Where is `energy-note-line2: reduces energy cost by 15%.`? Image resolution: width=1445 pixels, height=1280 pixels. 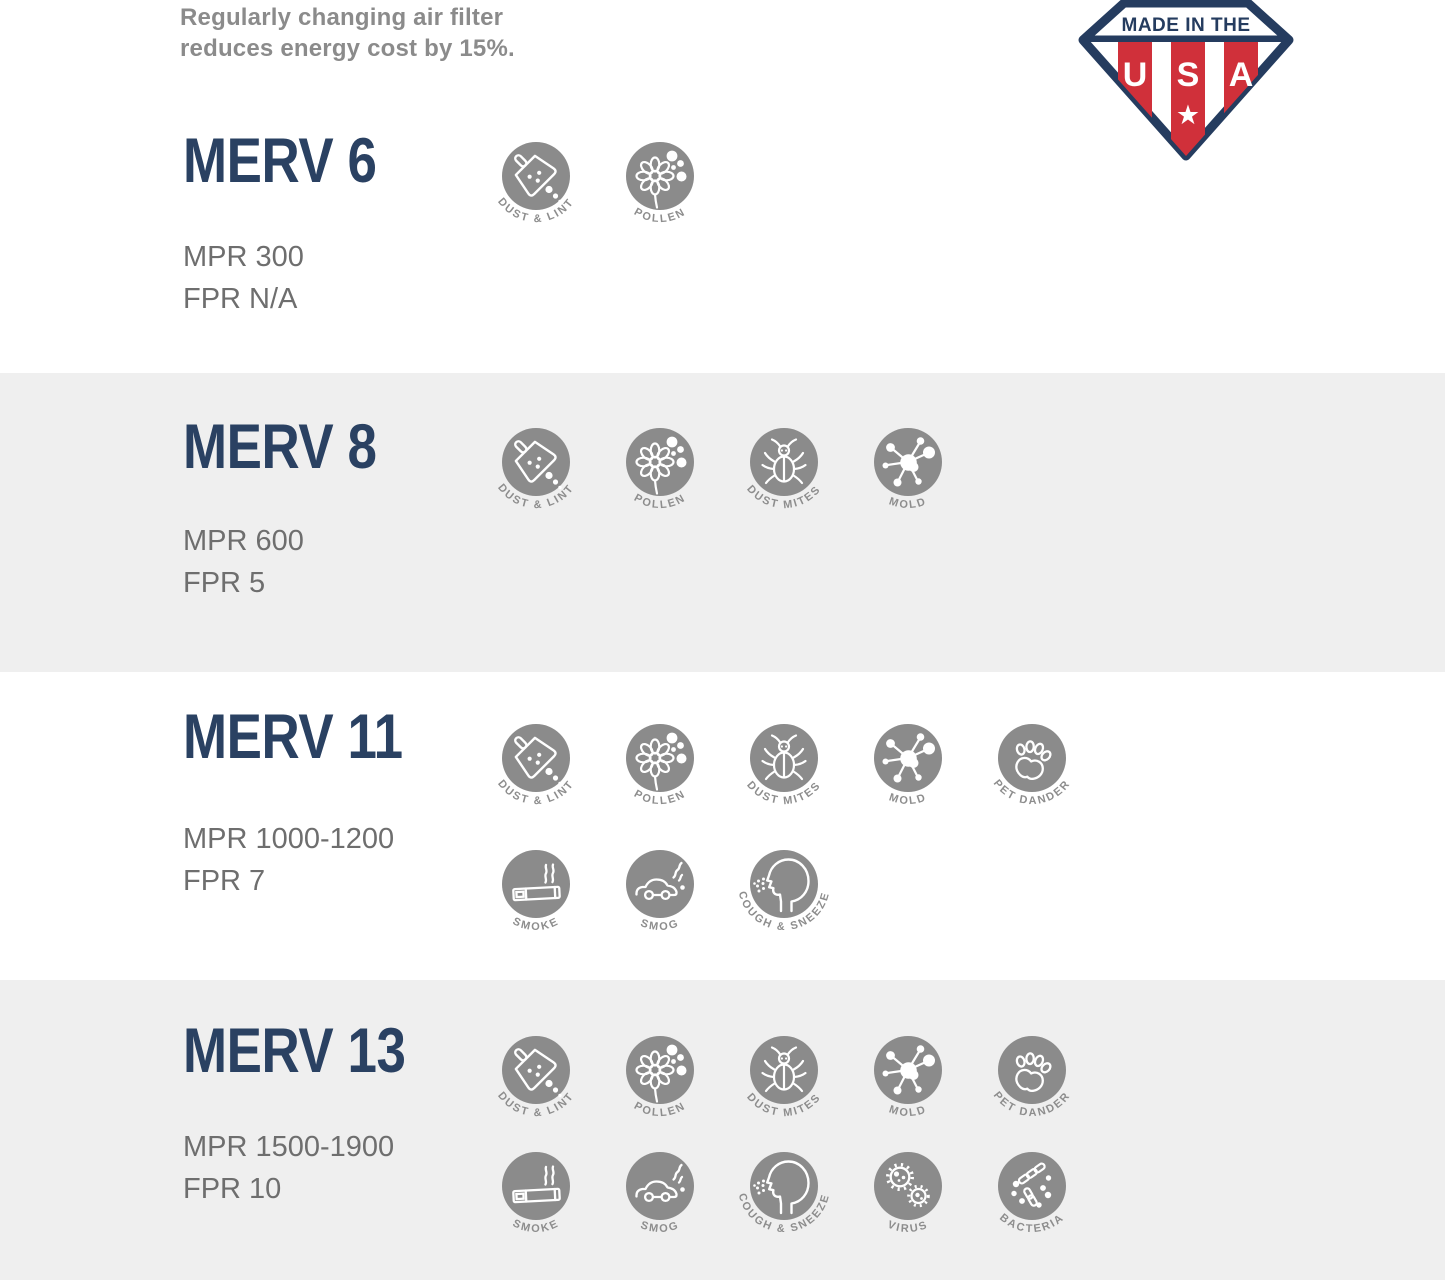
energy-note-line2: reduces energy cost by 15%. is located at coordinates (347, 48).